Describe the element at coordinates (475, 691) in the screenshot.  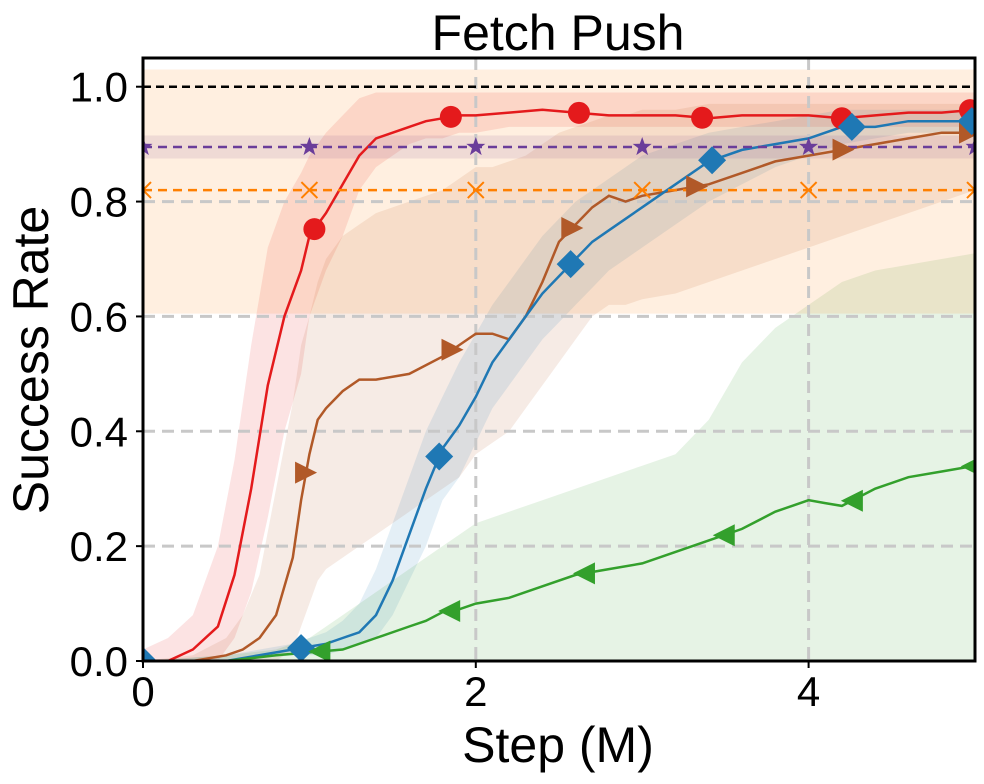
I see `x-tick-label-1: 2` at that location.